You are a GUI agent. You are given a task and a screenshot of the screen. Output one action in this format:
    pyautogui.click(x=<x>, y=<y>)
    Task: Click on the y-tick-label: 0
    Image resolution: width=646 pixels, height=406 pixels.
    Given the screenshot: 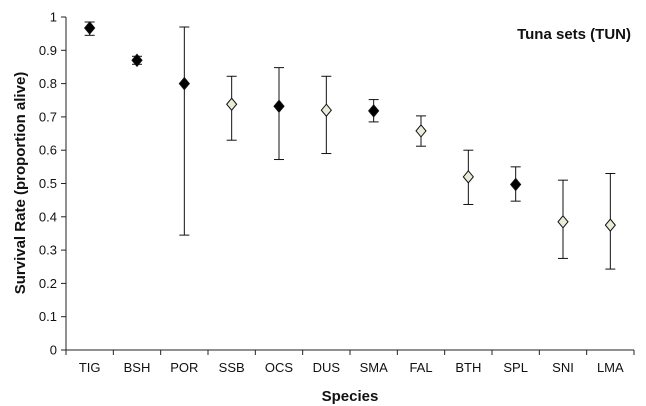 What is the action you would take?
    pyautogui.click(x=53, y=350)
    